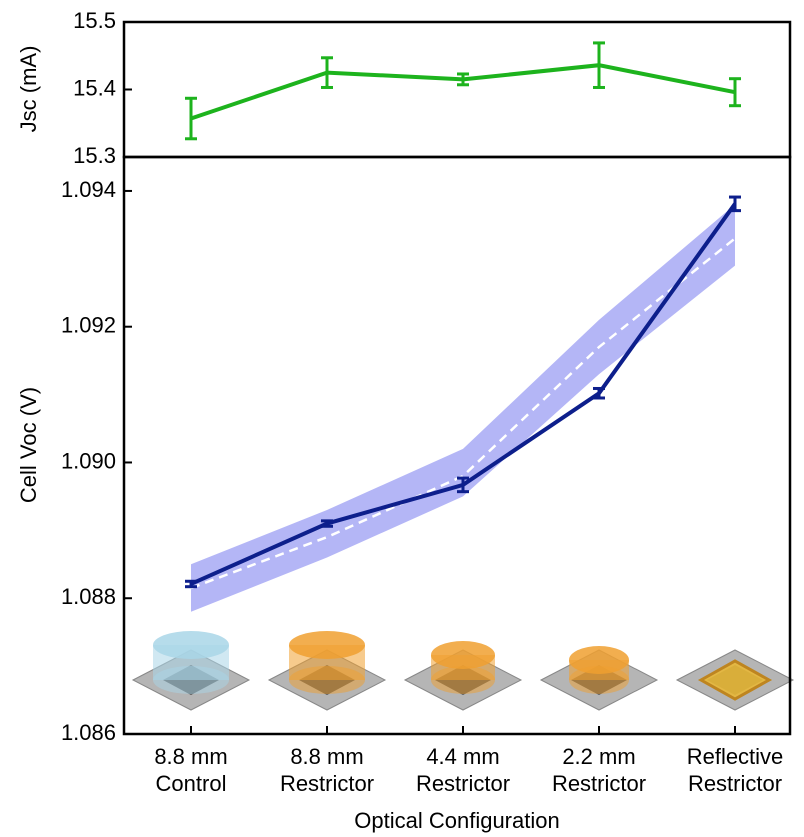 Image resolution: width=804 pixels, height=837 pixels. I want to click on x-axis-label: Optical Configuration, so click(456, 820).